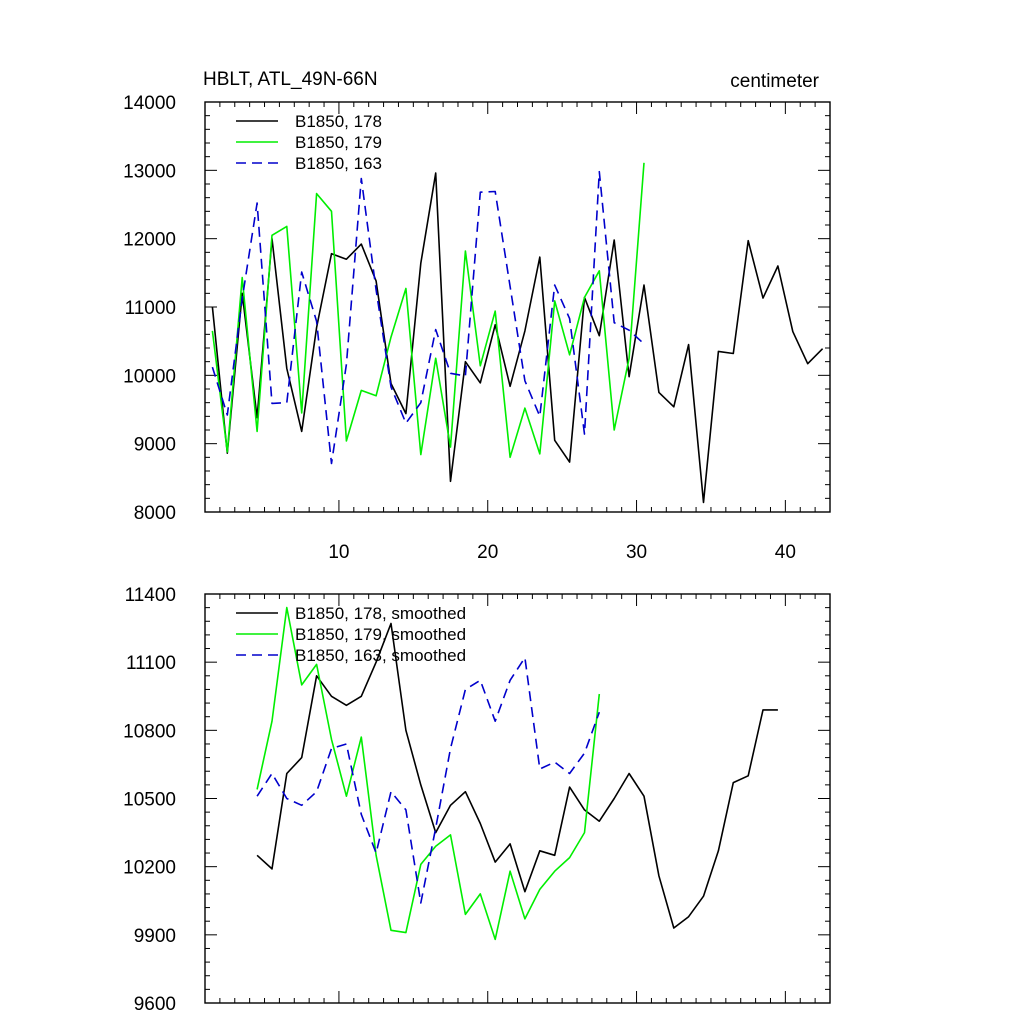 This screenshot has width=1024, height=1024. What do you see at coordinates (290, 79) in the screenshot?
I see `chart-title: HBLT, ATL_49N-66N` at bounding box center [290, 79].